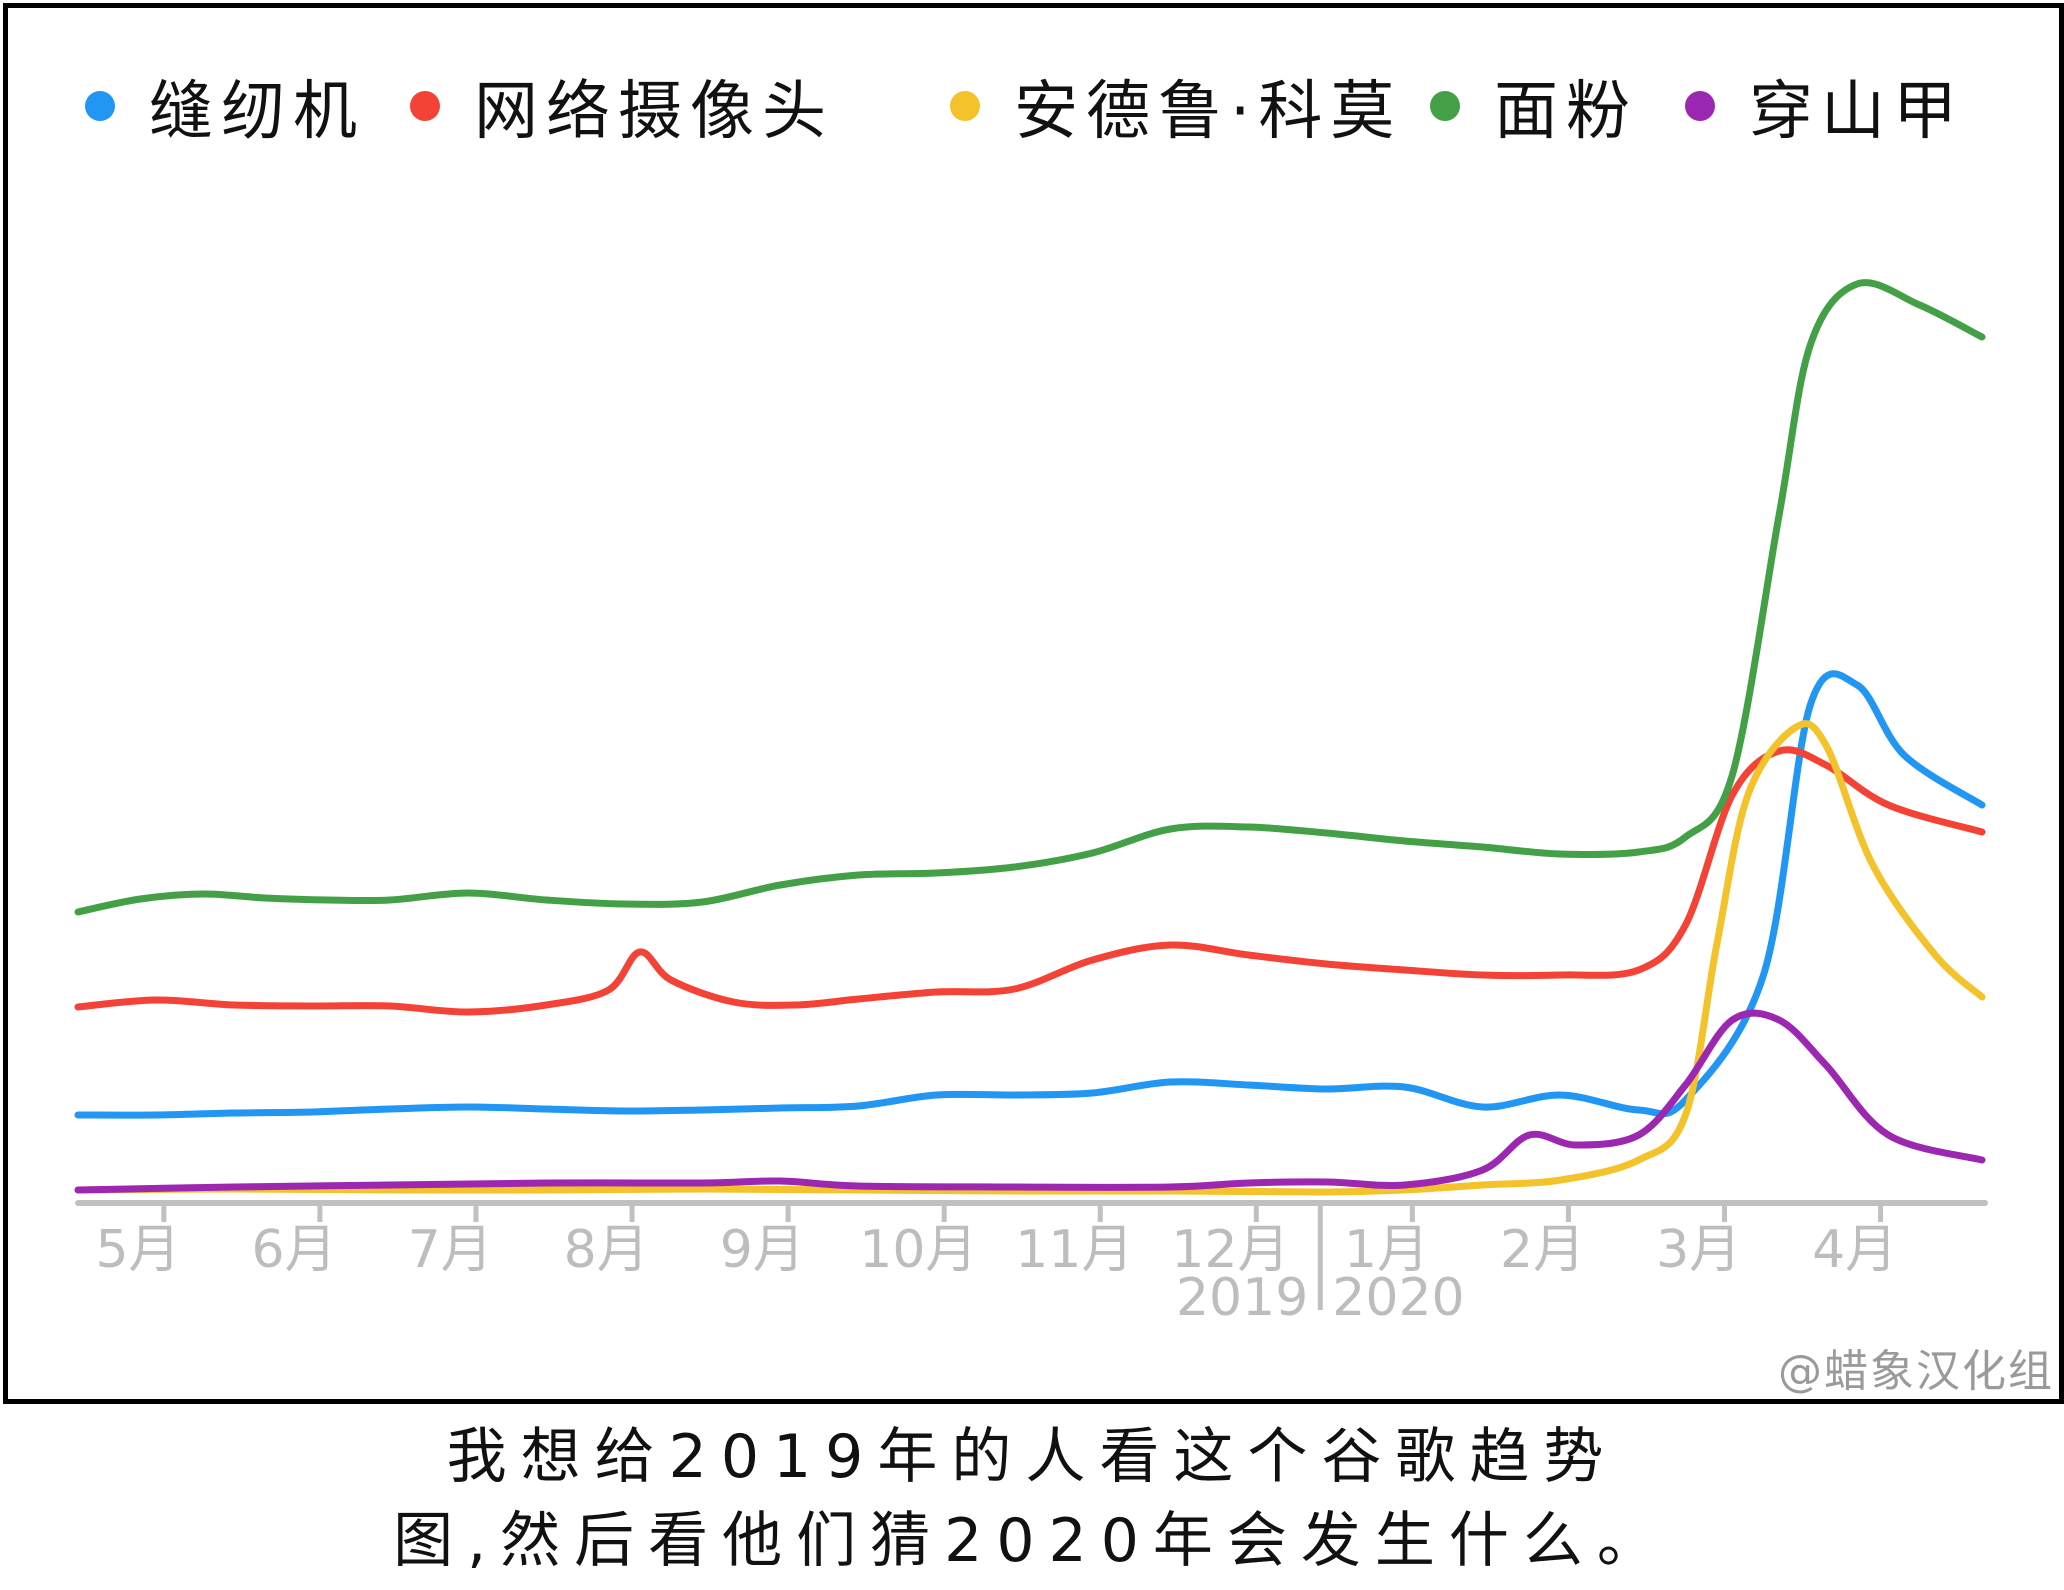 The height and width of the screenshot is (1590, 2064). What do you see at coordinates (1542, 1250) in the screenshot?
I see `x-tick-label: 2月` at bounding box center [1542, 1250].